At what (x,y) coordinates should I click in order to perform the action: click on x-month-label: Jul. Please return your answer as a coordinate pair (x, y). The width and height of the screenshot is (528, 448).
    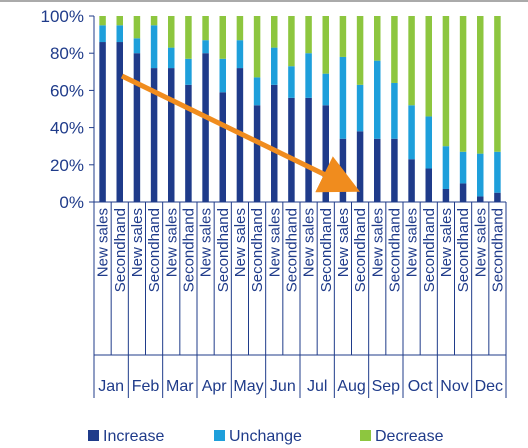
    Looking at the image, I should click on (317, 386).